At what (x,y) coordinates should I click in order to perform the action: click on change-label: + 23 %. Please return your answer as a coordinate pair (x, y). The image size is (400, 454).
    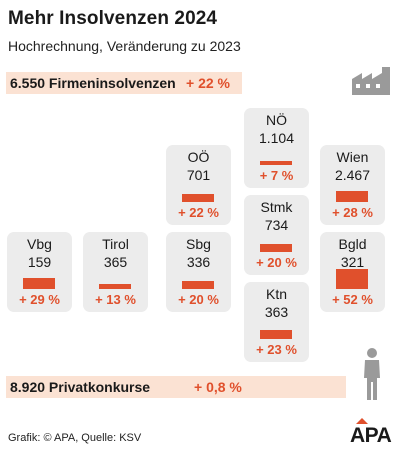
    Looking at the image, I should click on (276, 349).